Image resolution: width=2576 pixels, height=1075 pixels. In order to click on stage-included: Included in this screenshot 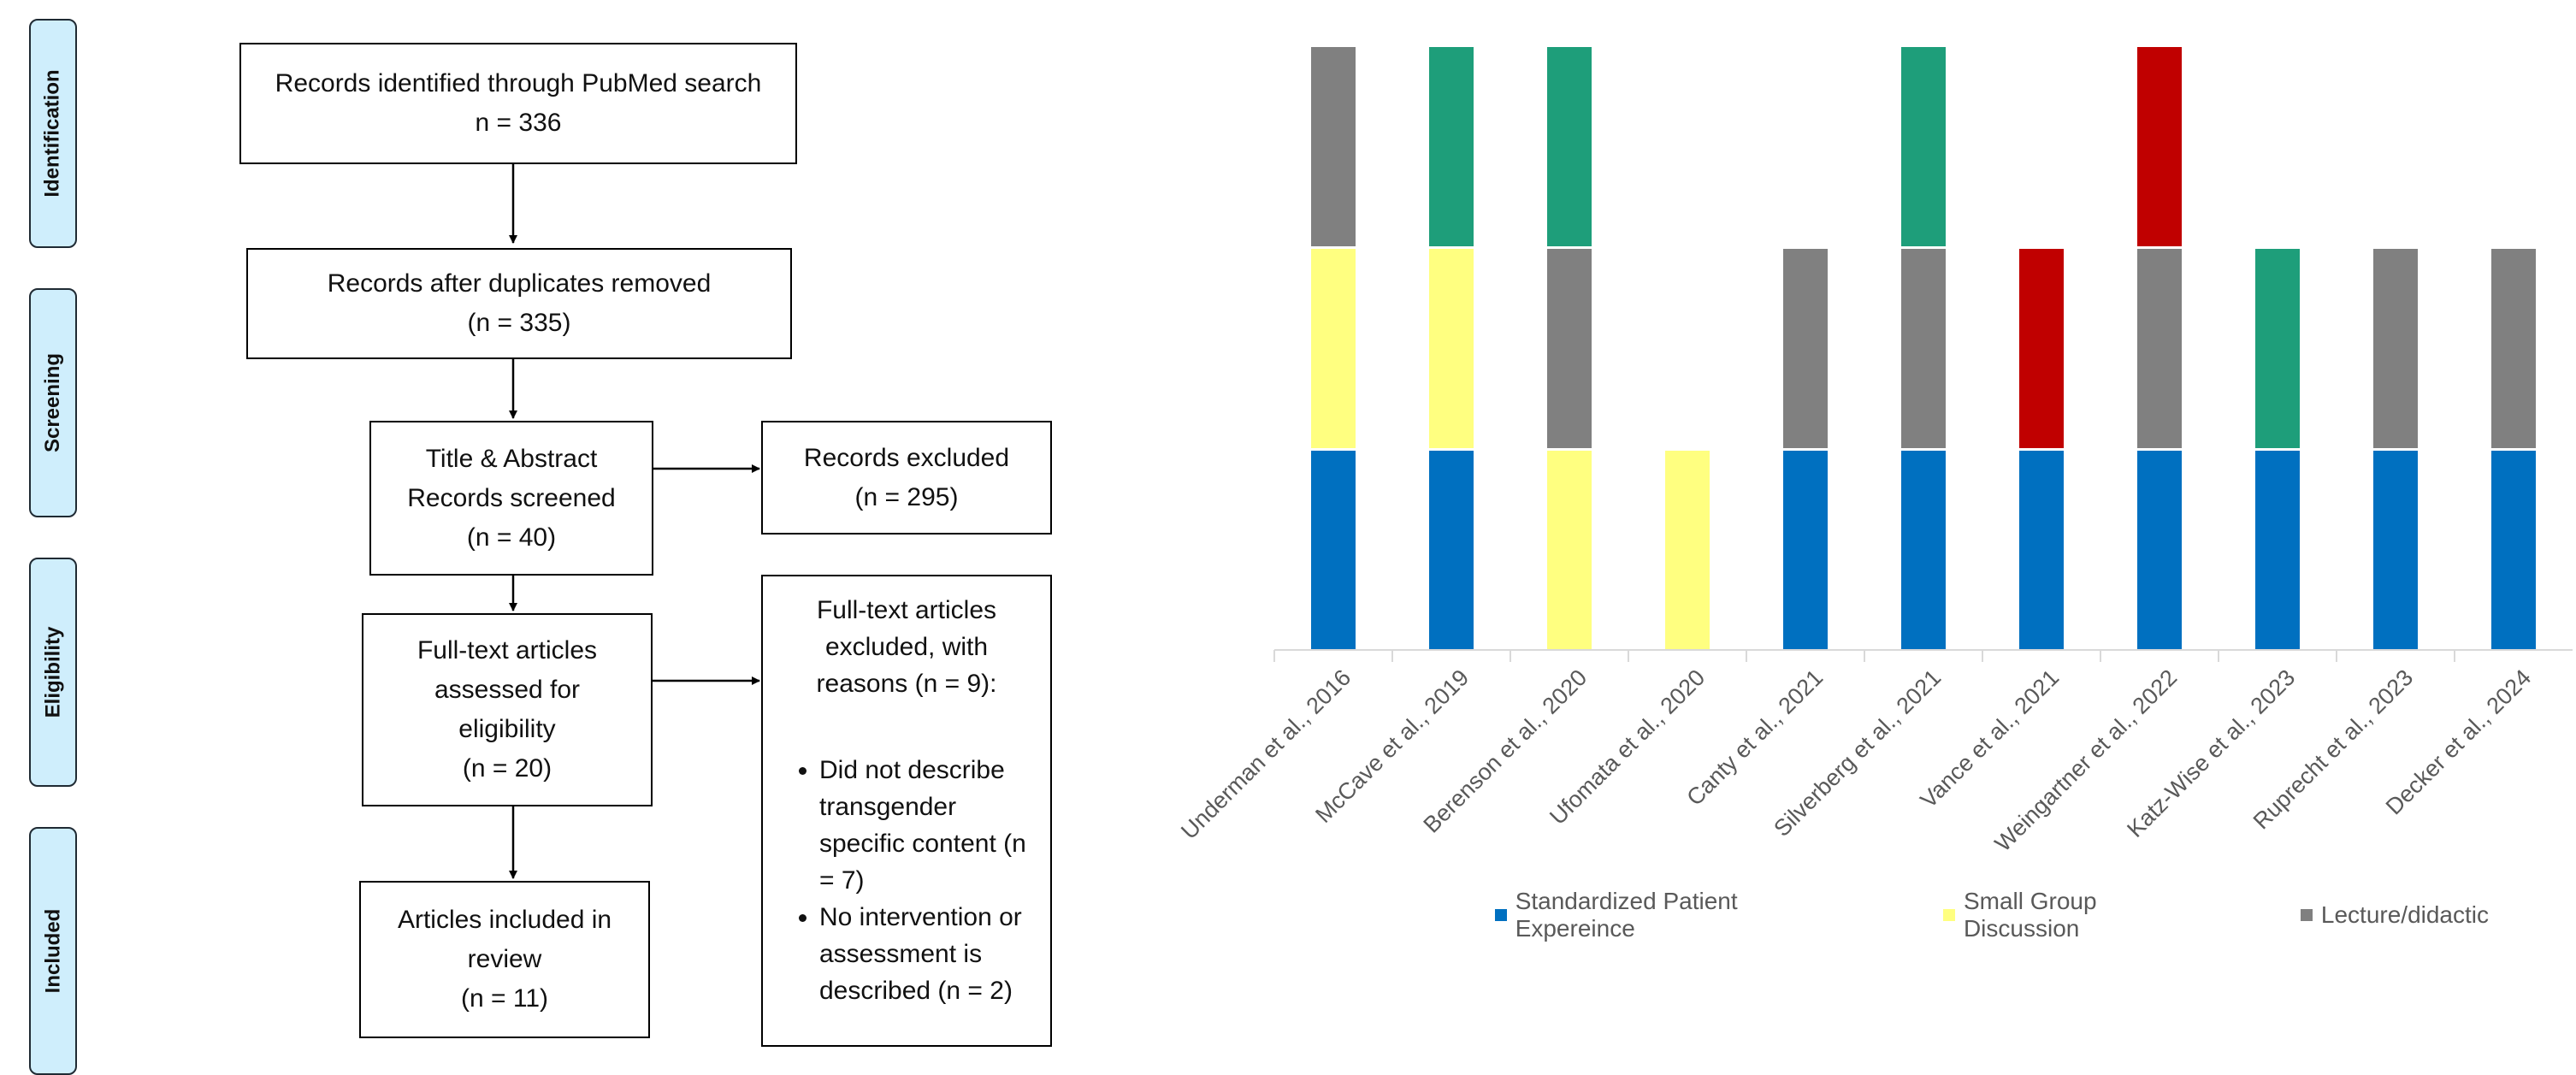, I will do `click(53, 951)`.